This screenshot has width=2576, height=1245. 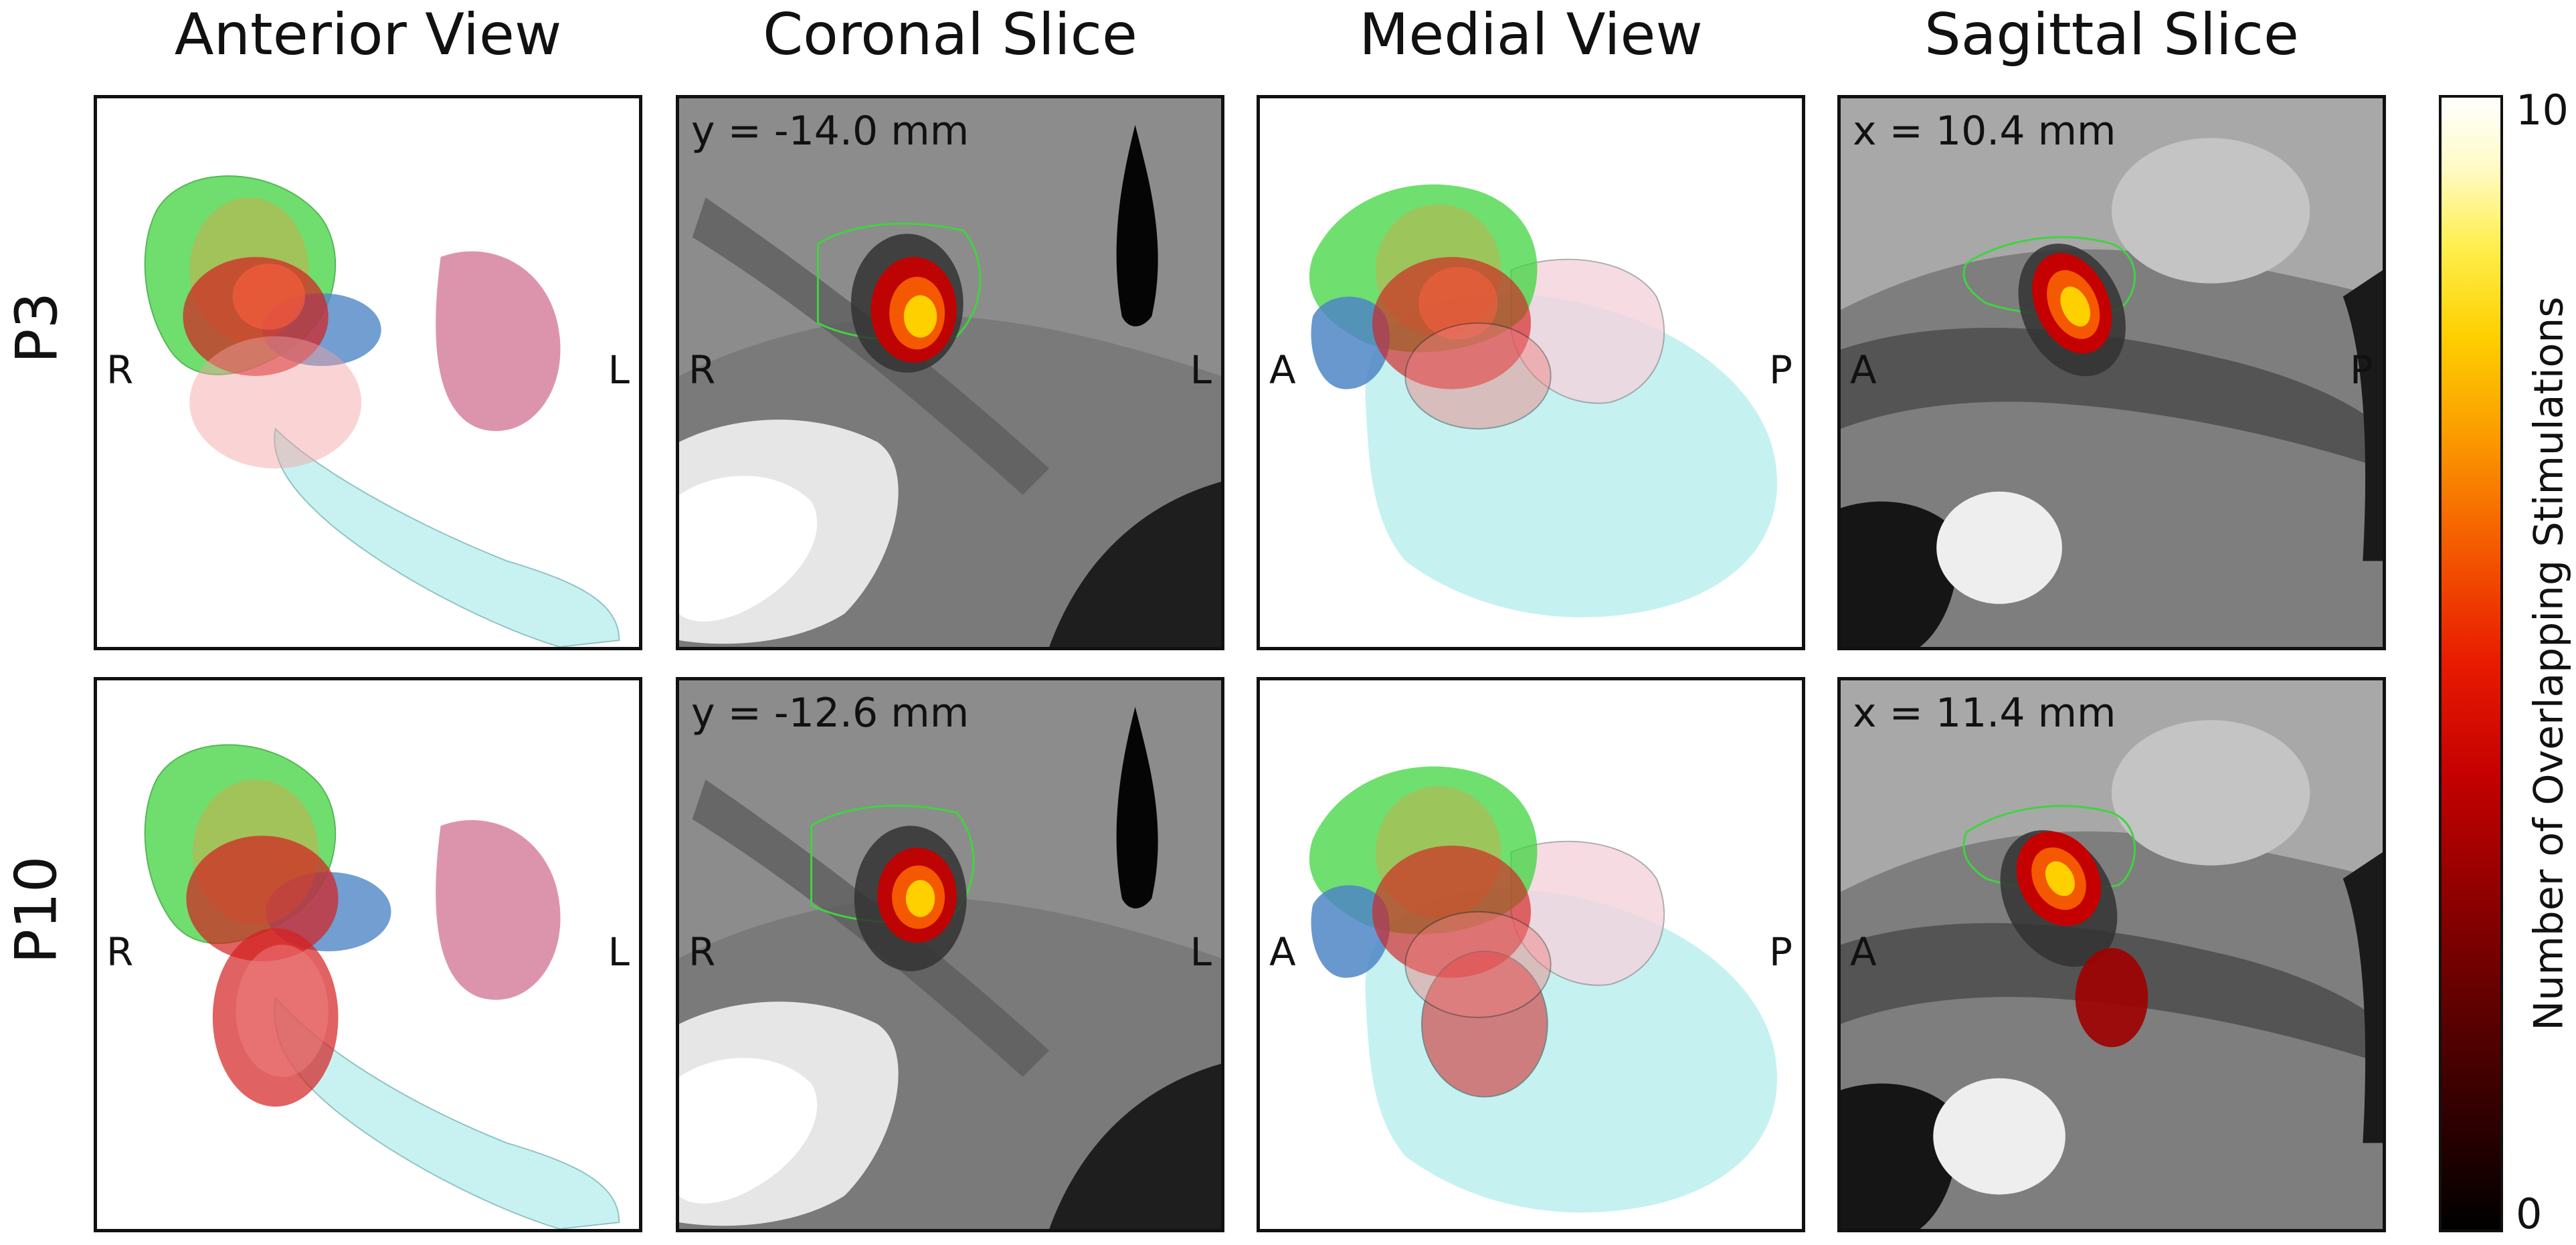 I want to click on p10-coronal-slice-panel: y = -12.6 mm R L, so click(x=950, y=954).